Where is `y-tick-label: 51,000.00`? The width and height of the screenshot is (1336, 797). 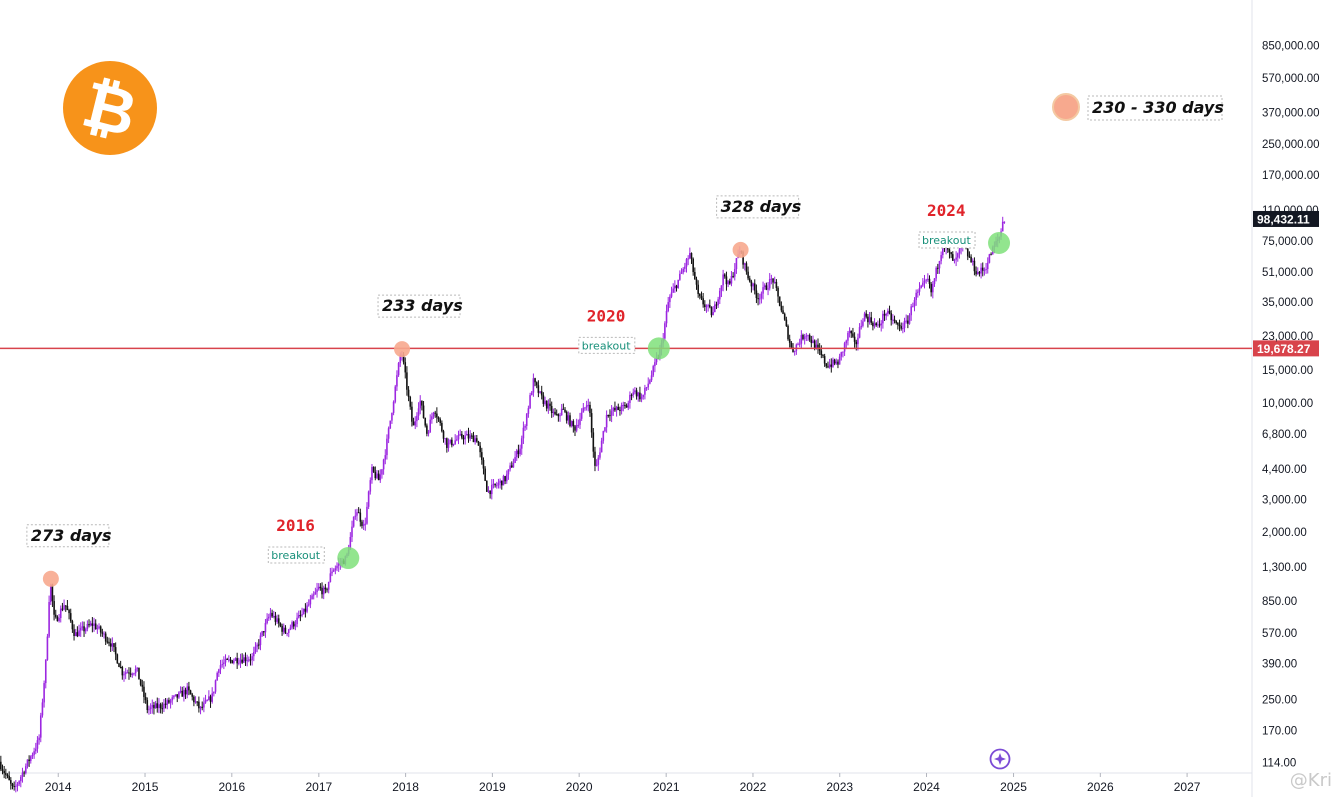 y-tick-label: 51,000.00 is located at coordinates (1287, 273).